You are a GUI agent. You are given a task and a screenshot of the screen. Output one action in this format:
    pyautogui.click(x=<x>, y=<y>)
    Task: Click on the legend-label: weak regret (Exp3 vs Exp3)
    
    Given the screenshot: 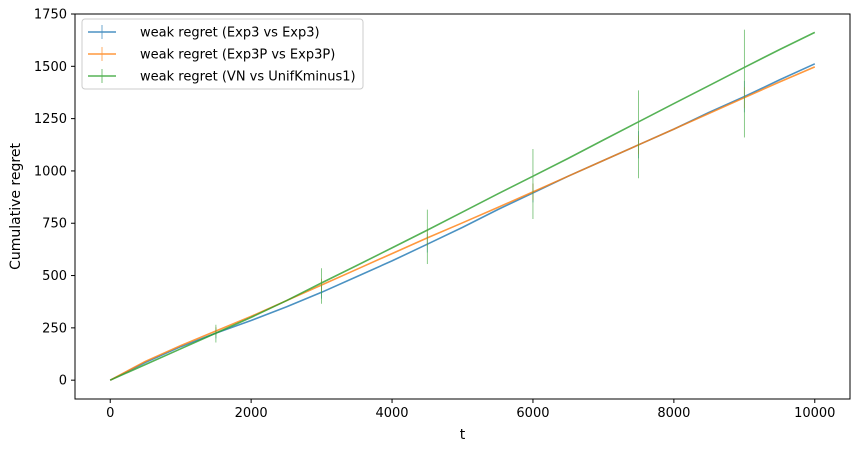 What is the action you would take?
    pyautogui.click(x=230, y=33)
    